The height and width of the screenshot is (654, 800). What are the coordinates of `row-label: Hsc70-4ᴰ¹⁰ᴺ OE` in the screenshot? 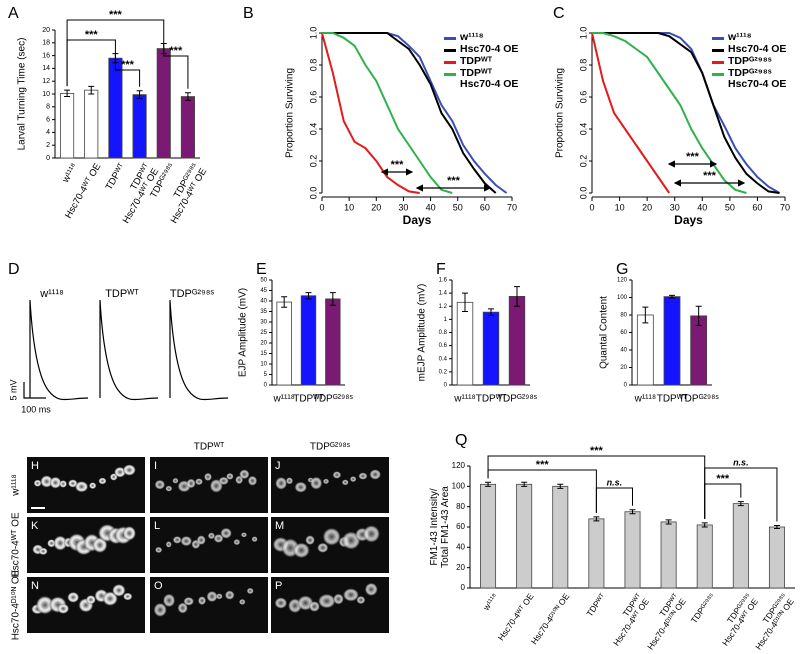 It's located at (16, 604).